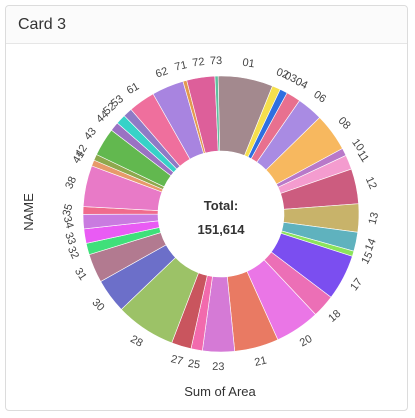 The width and height of the screenshot is (415, 418). Describe the element at coordinates (371, 245) in the screenshot. I see `tick-label-14: 14` at that location.